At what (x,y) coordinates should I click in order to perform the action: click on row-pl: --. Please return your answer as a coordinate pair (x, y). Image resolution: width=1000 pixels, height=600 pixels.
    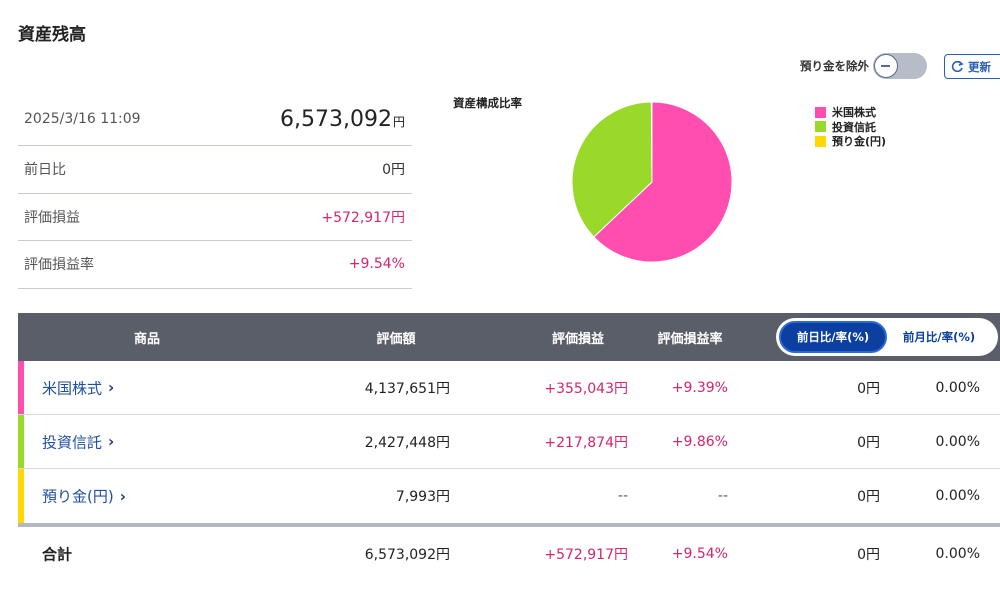
    Looking at the image, I should click on (622, 496).